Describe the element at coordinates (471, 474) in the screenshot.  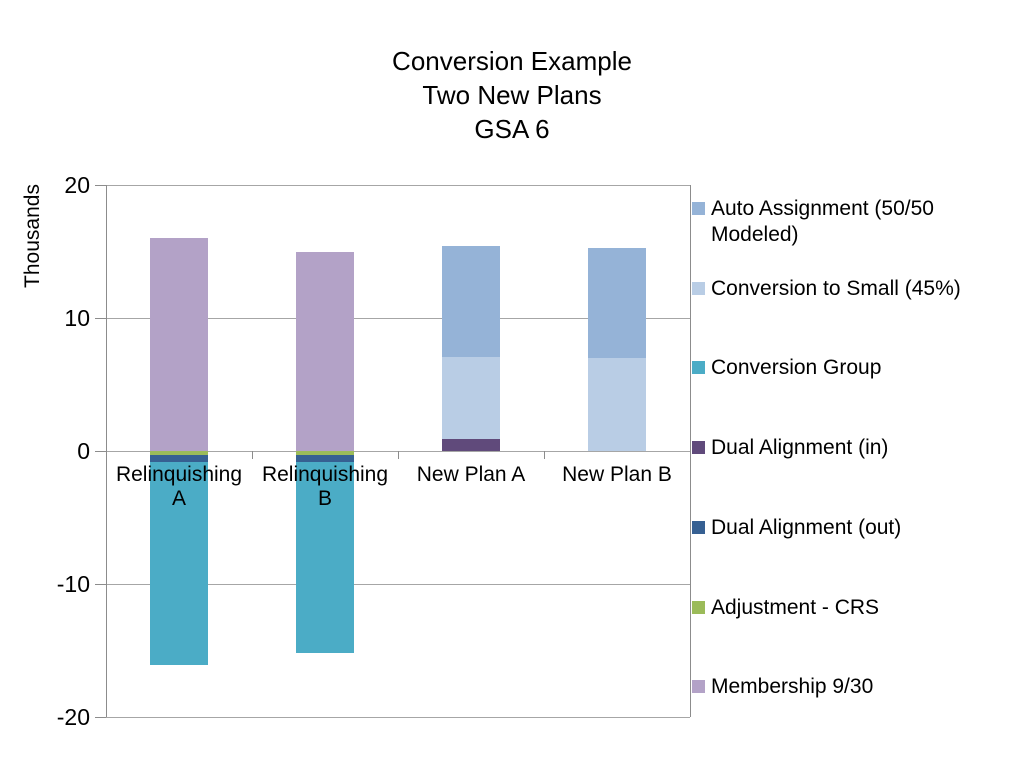
I see `category-label: New Plan A` at that location.